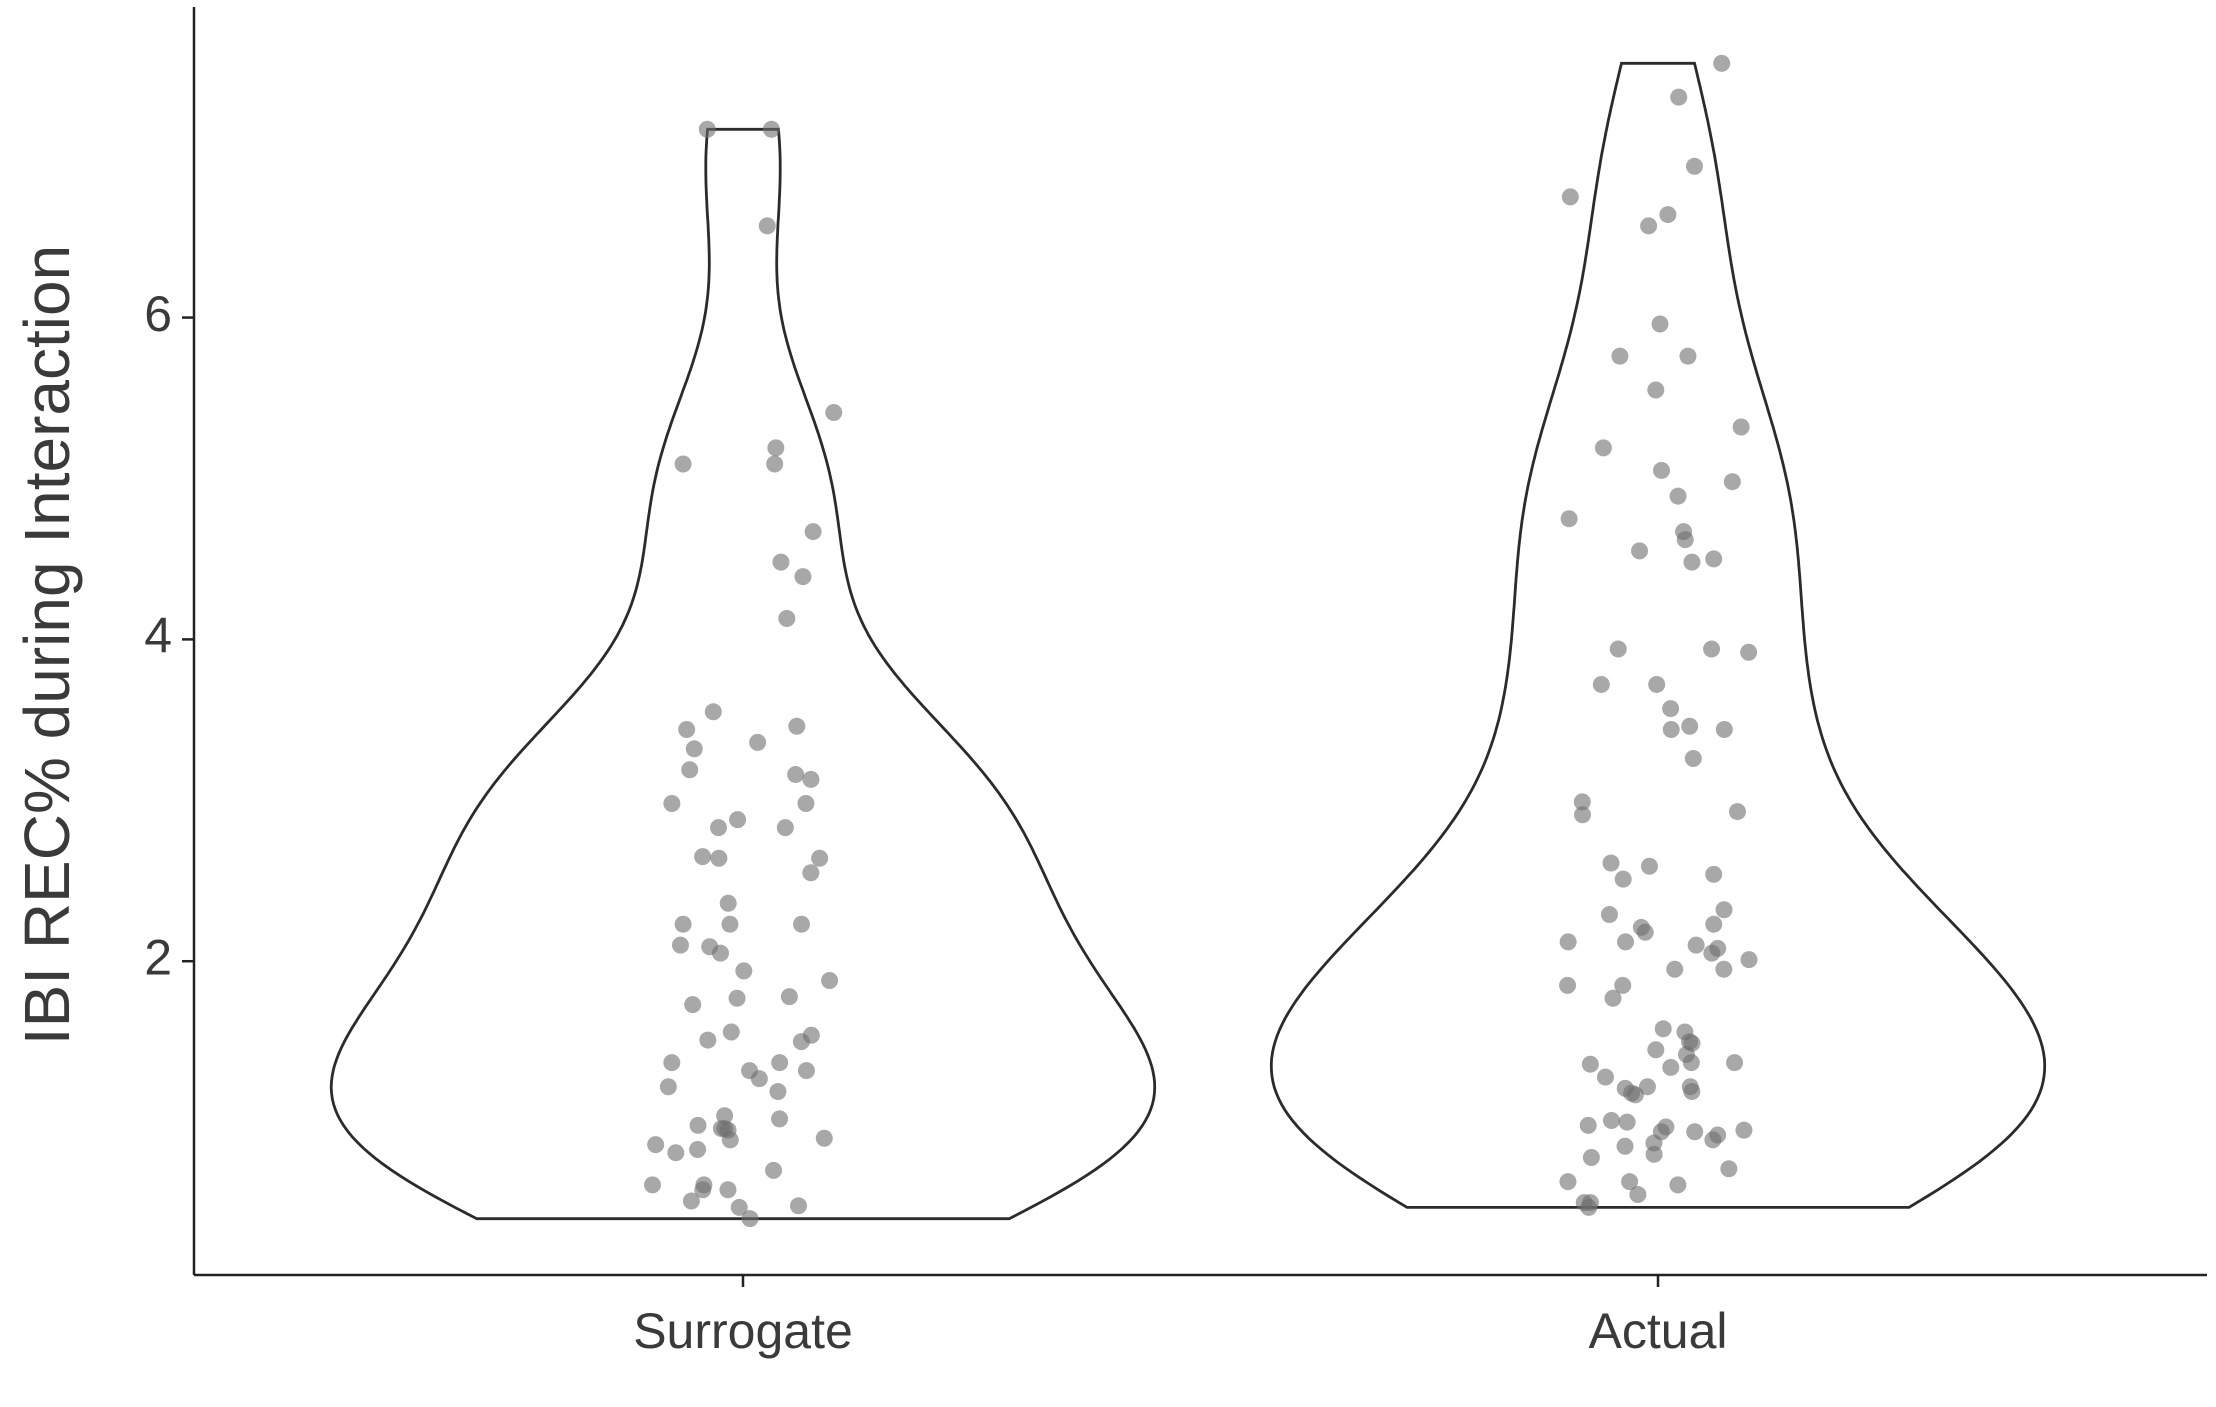 This screenshot has height=1407, width=2216. I want to click on x-tick-label: Surrogate, so click(743, 1331).